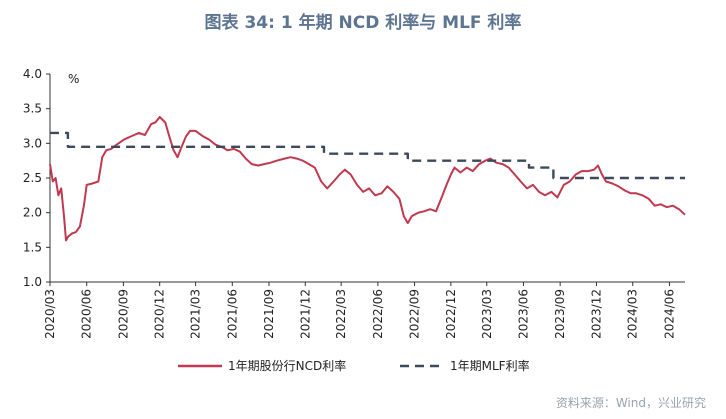 This screenshot has height=419, width=726. What do you see at coordinates (50, 314) in the screenshot?
I see `x-tick-label: 2020/03` at bounding box center [50, 314].